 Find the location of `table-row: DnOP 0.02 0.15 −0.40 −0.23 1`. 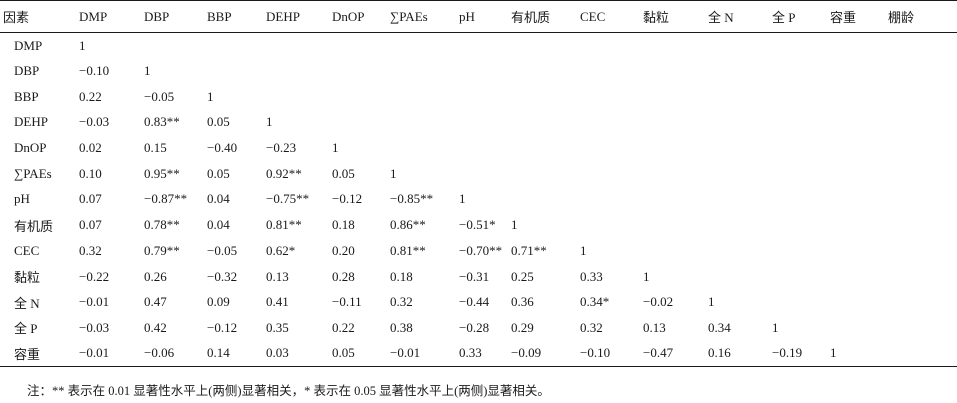

table-row: DnOP 0.02 0.15 −0.40 −0.23 1 is located at coordinates (478, 148).